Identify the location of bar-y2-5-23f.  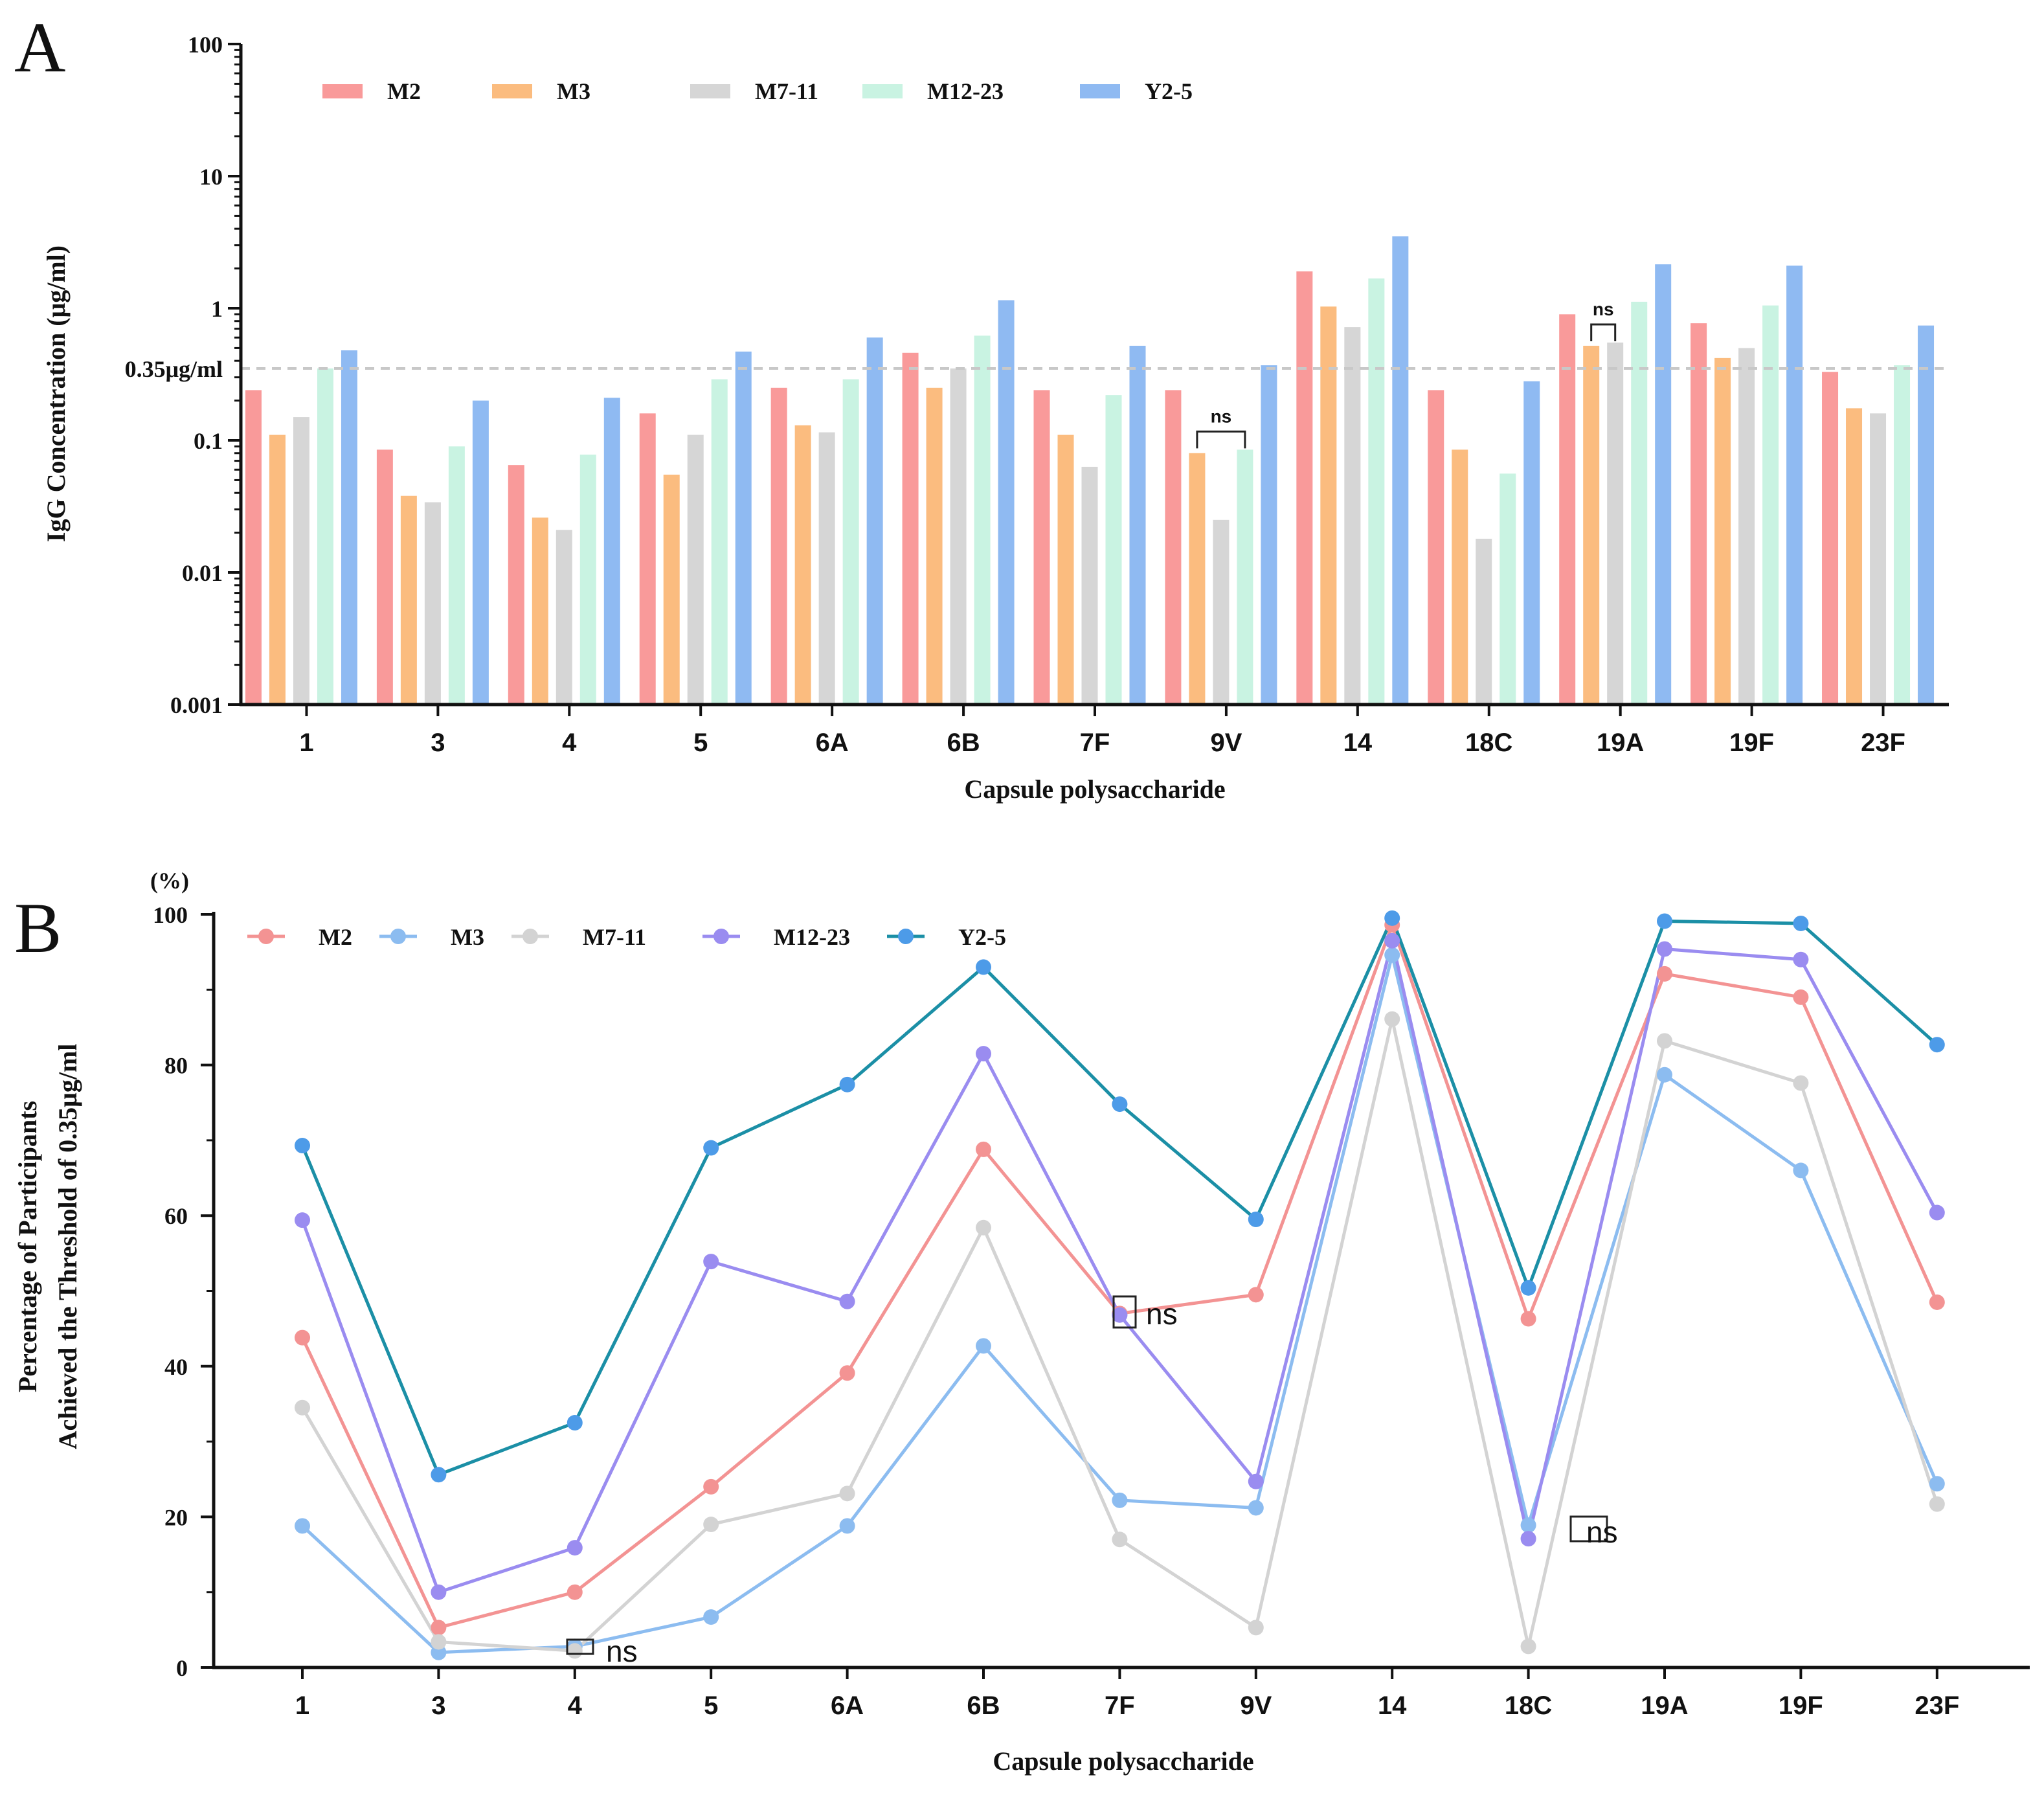
(1927, 515).